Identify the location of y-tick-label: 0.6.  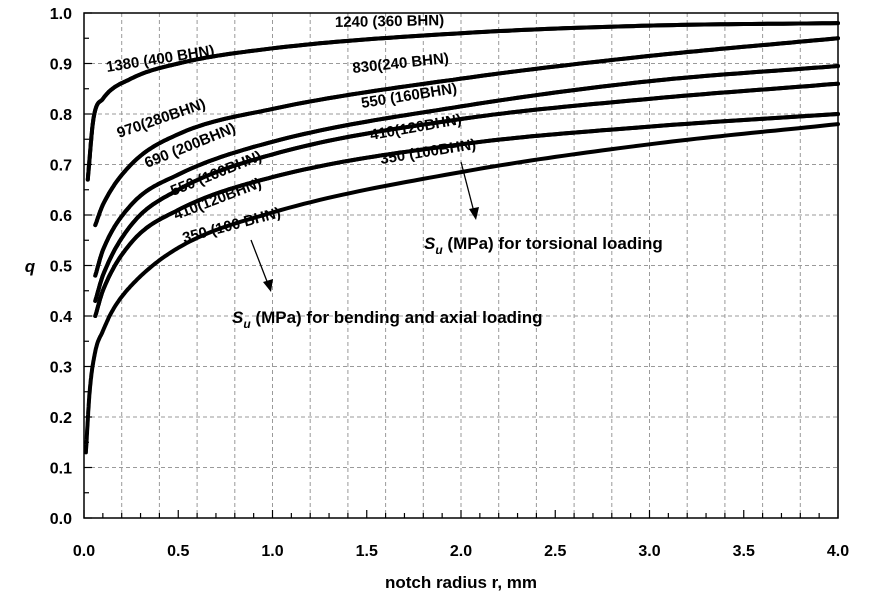
(61, 216).